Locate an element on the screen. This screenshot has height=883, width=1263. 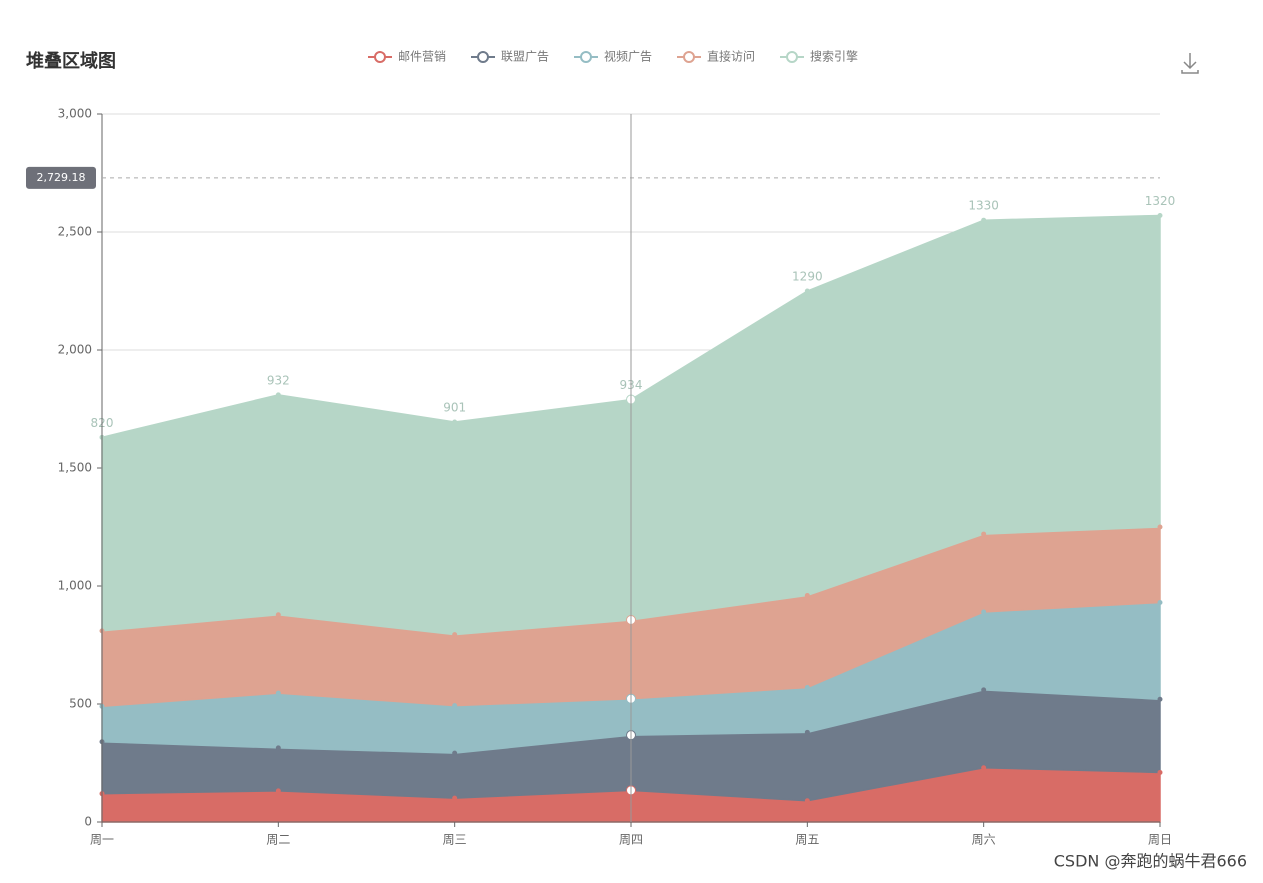
axis-pointer-badge is located at coordinates (61, 177).